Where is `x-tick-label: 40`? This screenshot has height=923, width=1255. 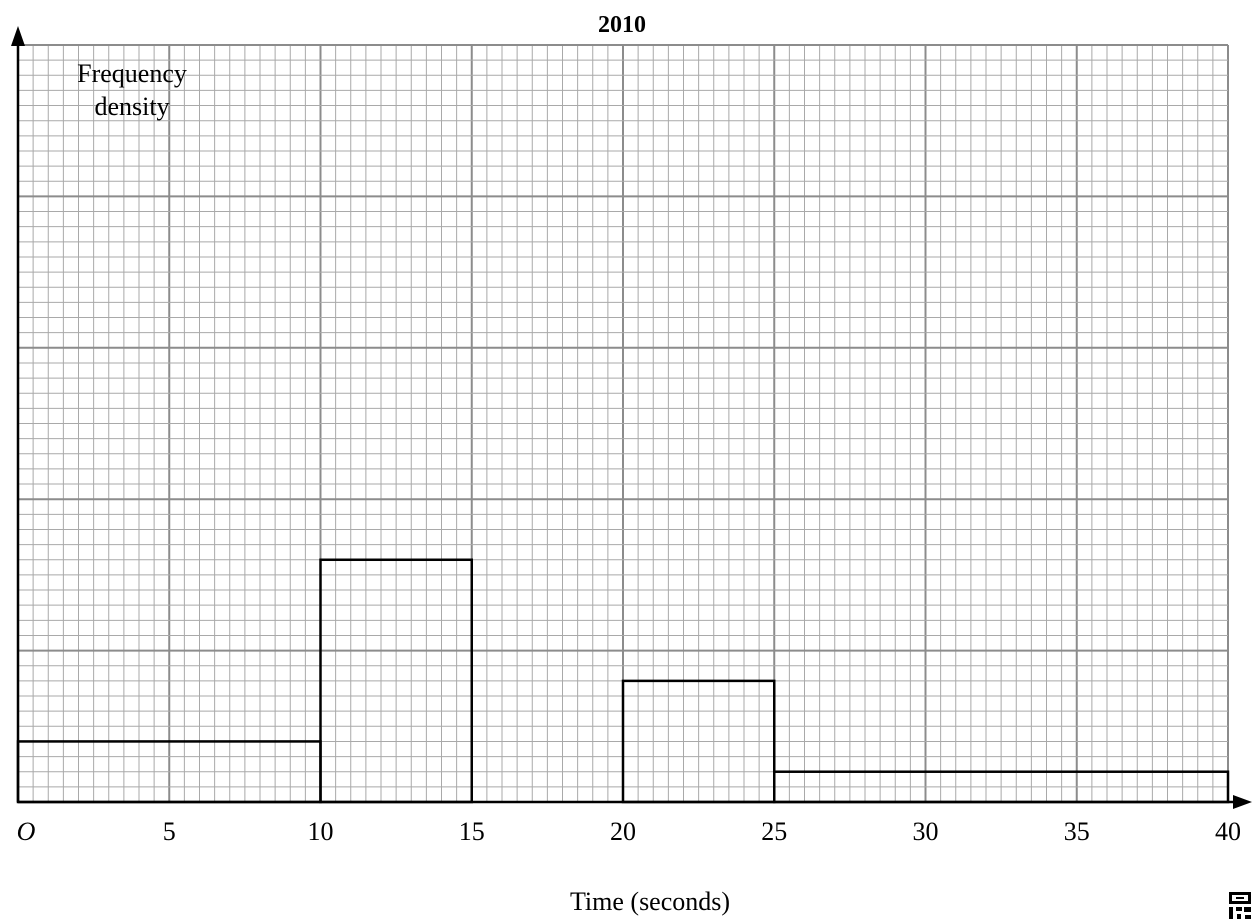 x-tick-label: 40 is located at coordinates (1228, 831).